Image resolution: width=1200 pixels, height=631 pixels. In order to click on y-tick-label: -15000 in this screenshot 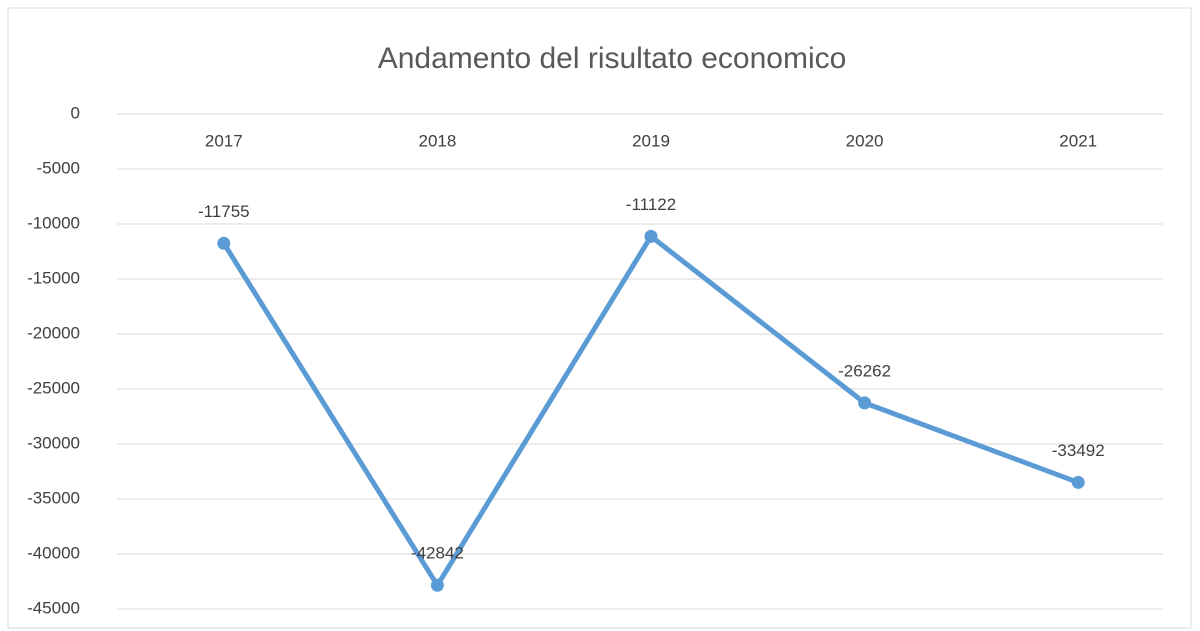, I will do `click(53, 277)`.